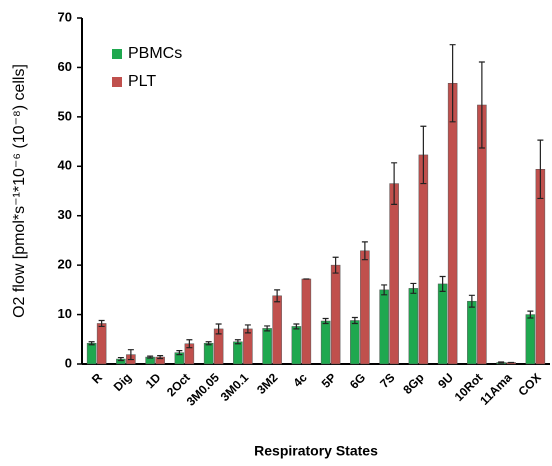 Image resolution: width=552 pixels, height=466 pixels. I want to click on legend-label: PLT, so click(142, 81).